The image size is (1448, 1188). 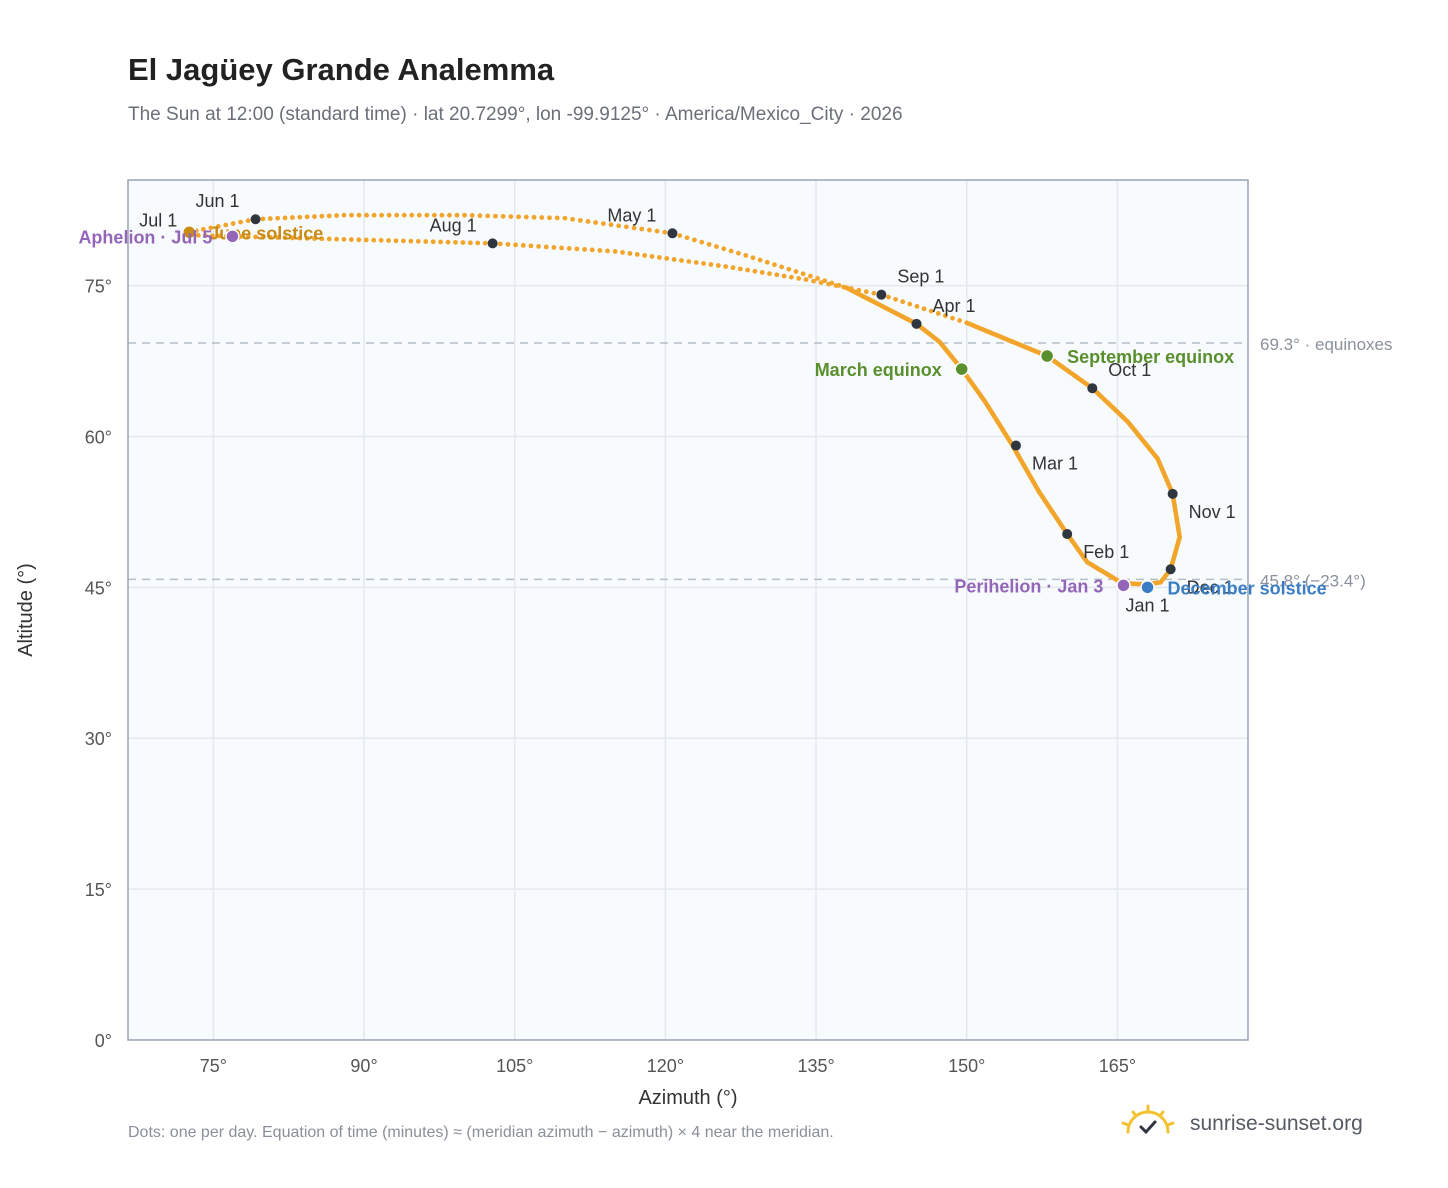 What do you see at coordinates (1047, 356) in the screenshot?
I see `event-marker-dot` at bounding box center [1047, 356].